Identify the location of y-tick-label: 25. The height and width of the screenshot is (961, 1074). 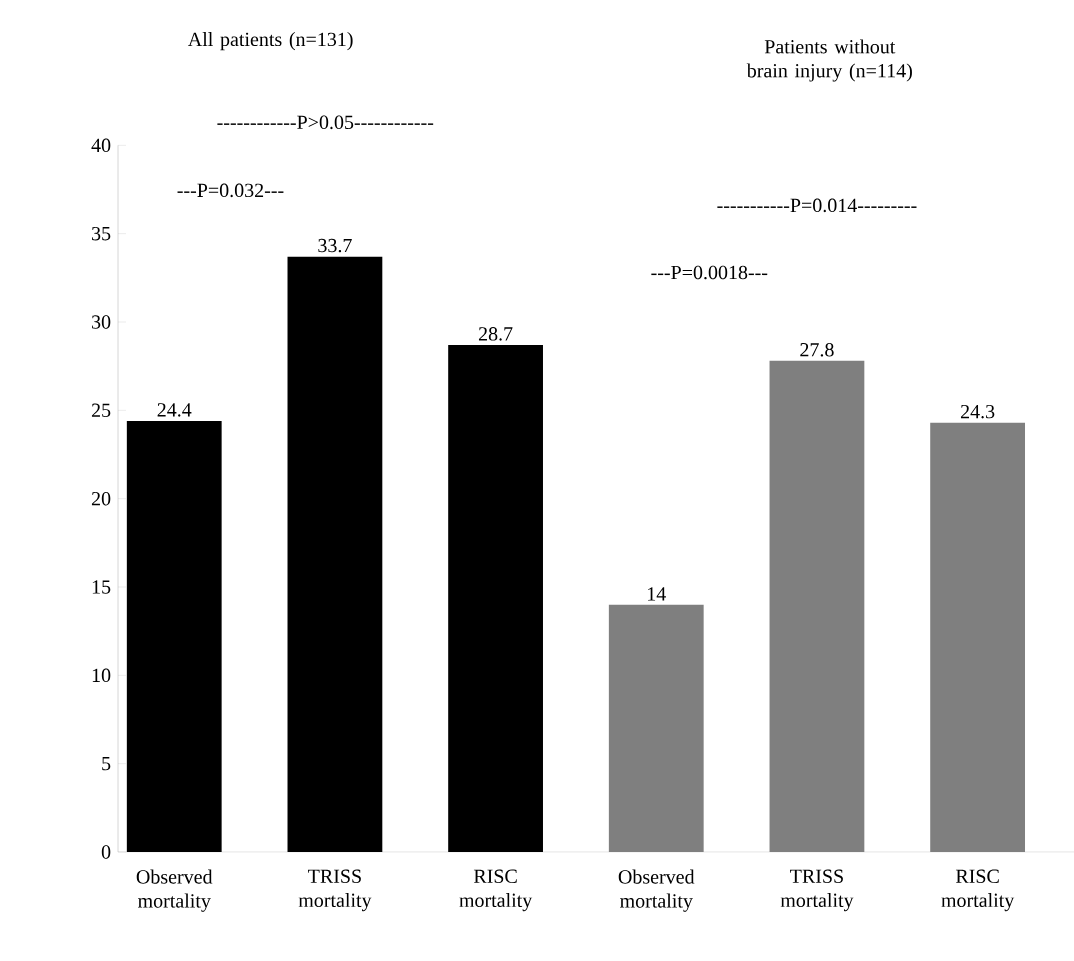
(101, 410).